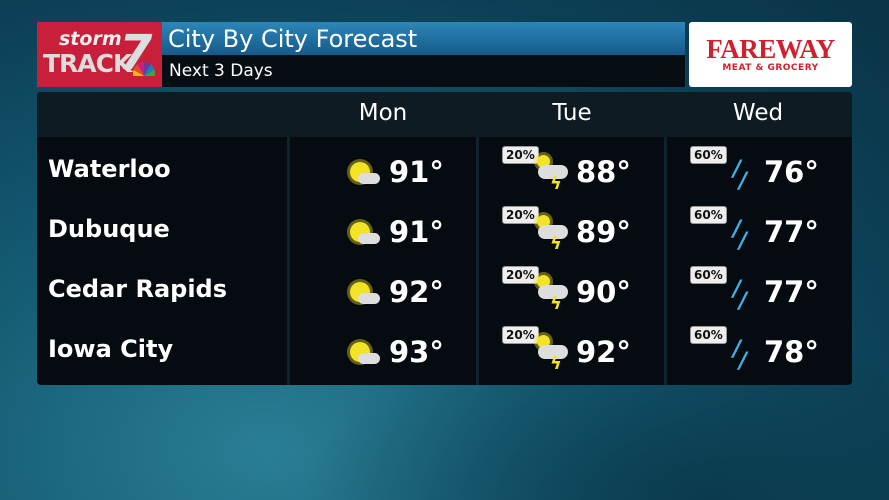 This screenshot has width=889, height=500. What do you see at coordinates (572, 113) in the screenshot?
I see `day-header-tue: Tue` at bounding box center [572, 113].